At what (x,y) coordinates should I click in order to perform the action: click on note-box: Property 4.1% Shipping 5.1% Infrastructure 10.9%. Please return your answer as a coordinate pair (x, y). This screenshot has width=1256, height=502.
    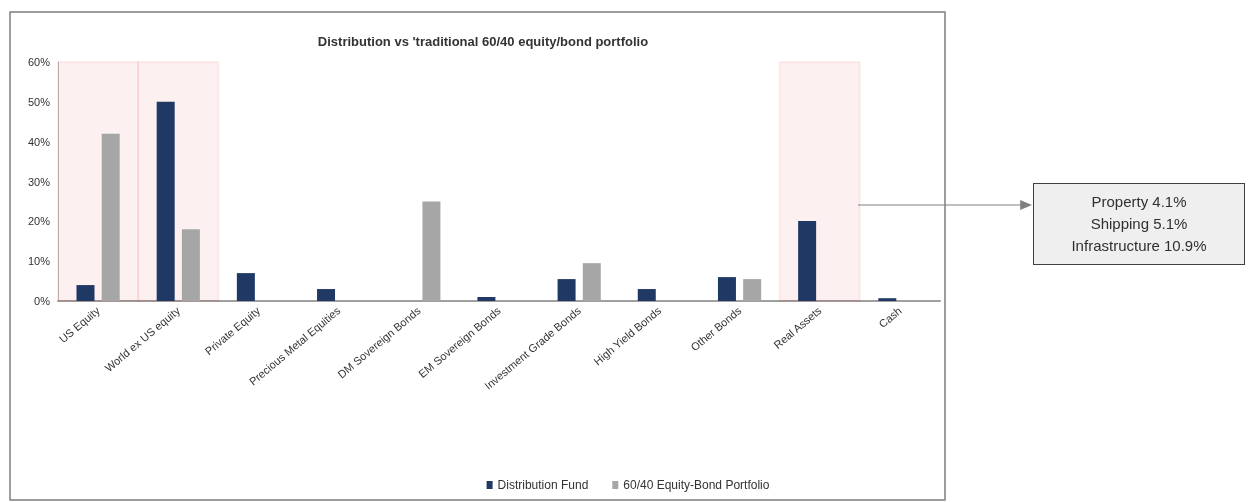
    Looking at the image, I should click on (1139, 224).